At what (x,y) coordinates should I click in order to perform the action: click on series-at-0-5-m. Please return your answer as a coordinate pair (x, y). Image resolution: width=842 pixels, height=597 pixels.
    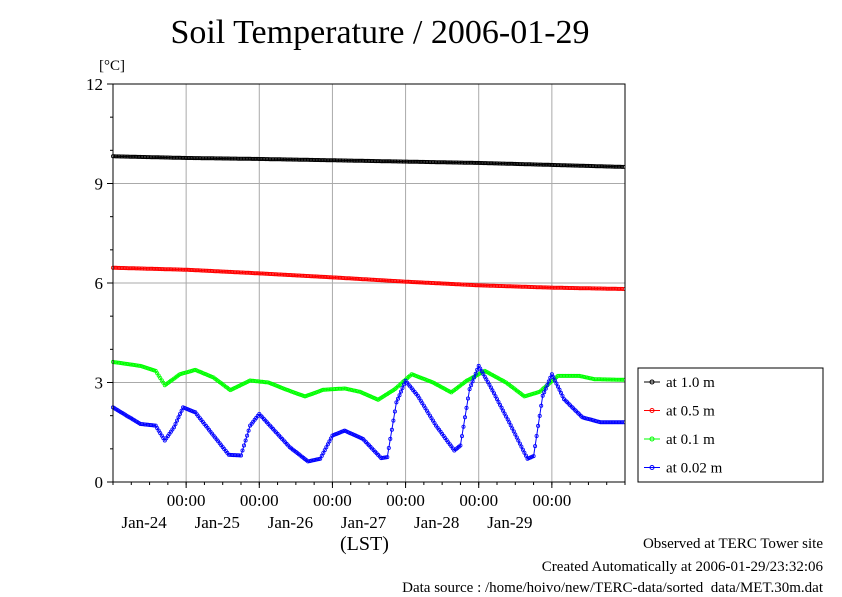
    Looking at the image, I should click on (368, 278).